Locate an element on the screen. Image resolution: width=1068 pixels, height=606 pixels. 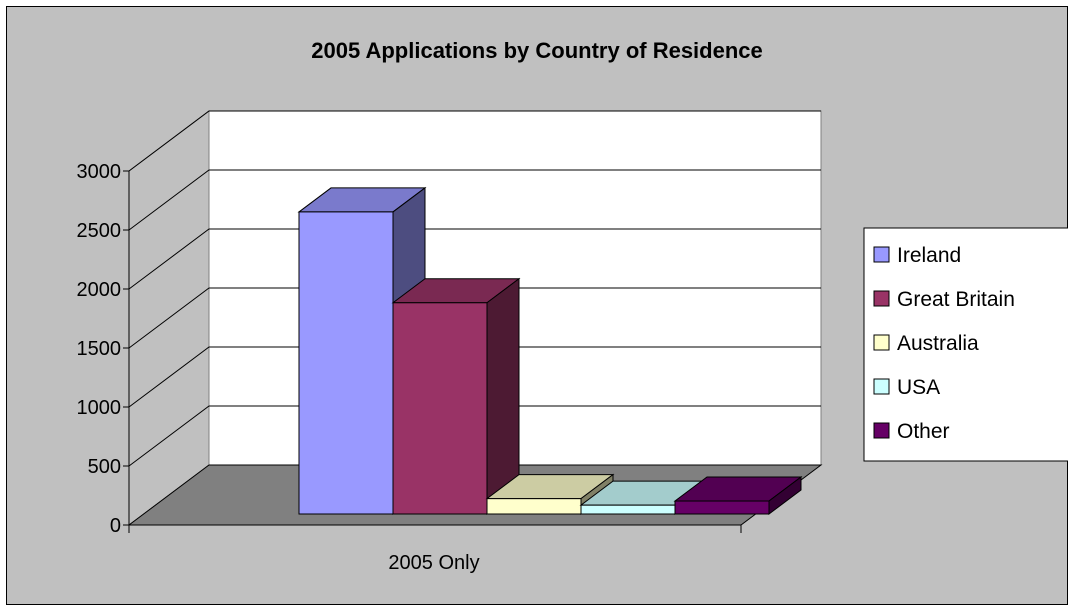
y-tick-label: 0 is located at coordinates (115, 526).